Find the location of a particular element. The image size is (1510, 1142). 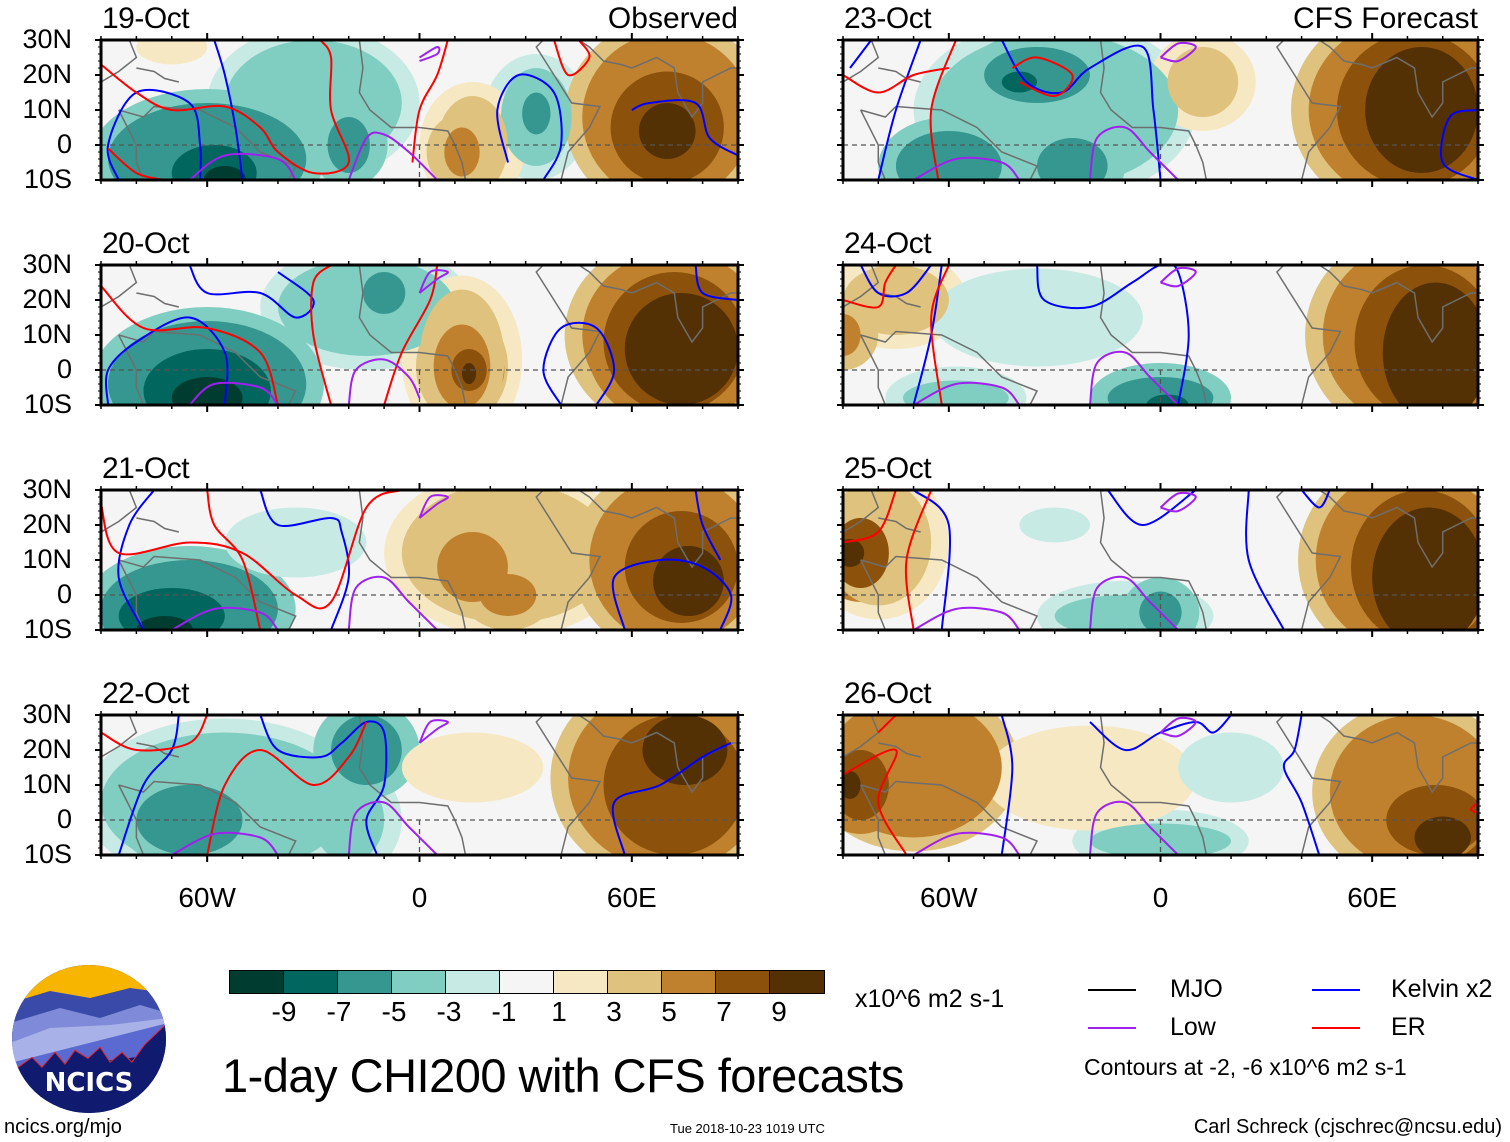

map-panel-26-Oct is located at coordinates (1160, 785).